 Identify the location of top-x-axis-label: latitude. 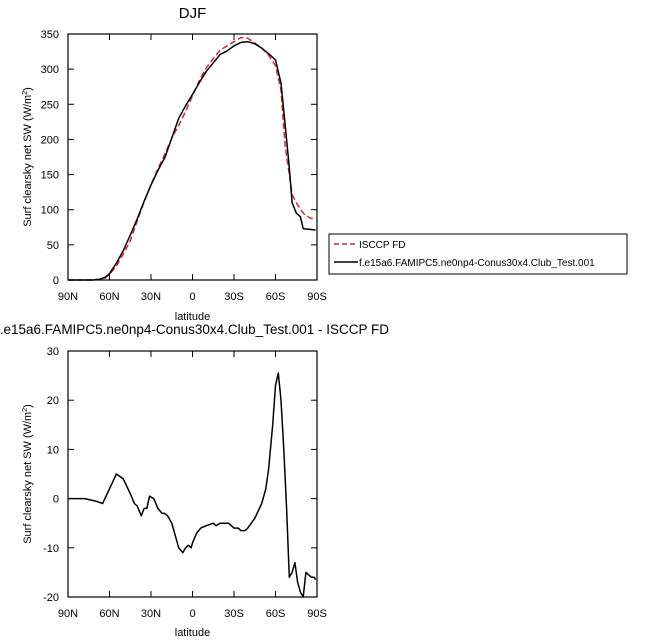
(192, 317).